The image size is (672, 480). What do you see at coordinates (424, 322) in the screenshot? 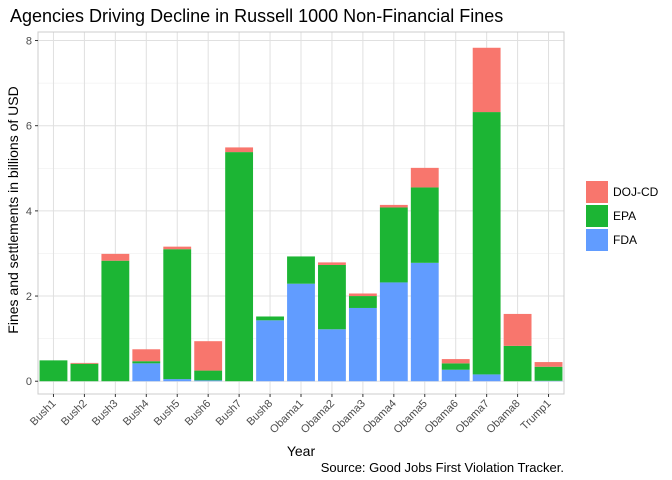
I see `bar-fda-obama5` at bounding box center [424, 322].